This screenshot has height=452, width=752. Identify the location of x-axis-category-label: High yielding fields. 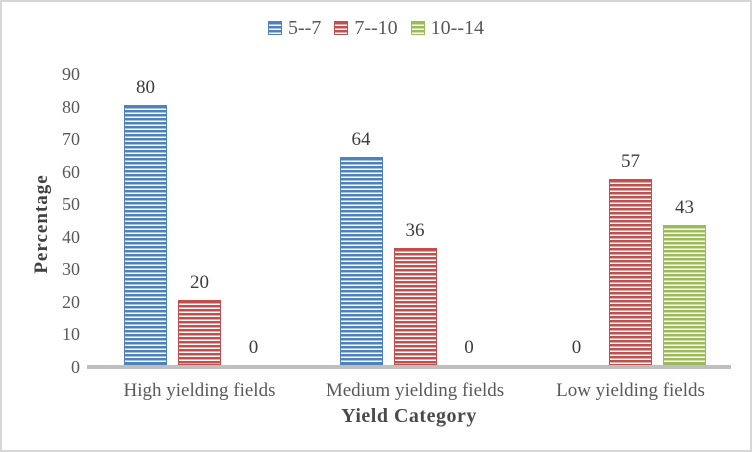
(199, 390).